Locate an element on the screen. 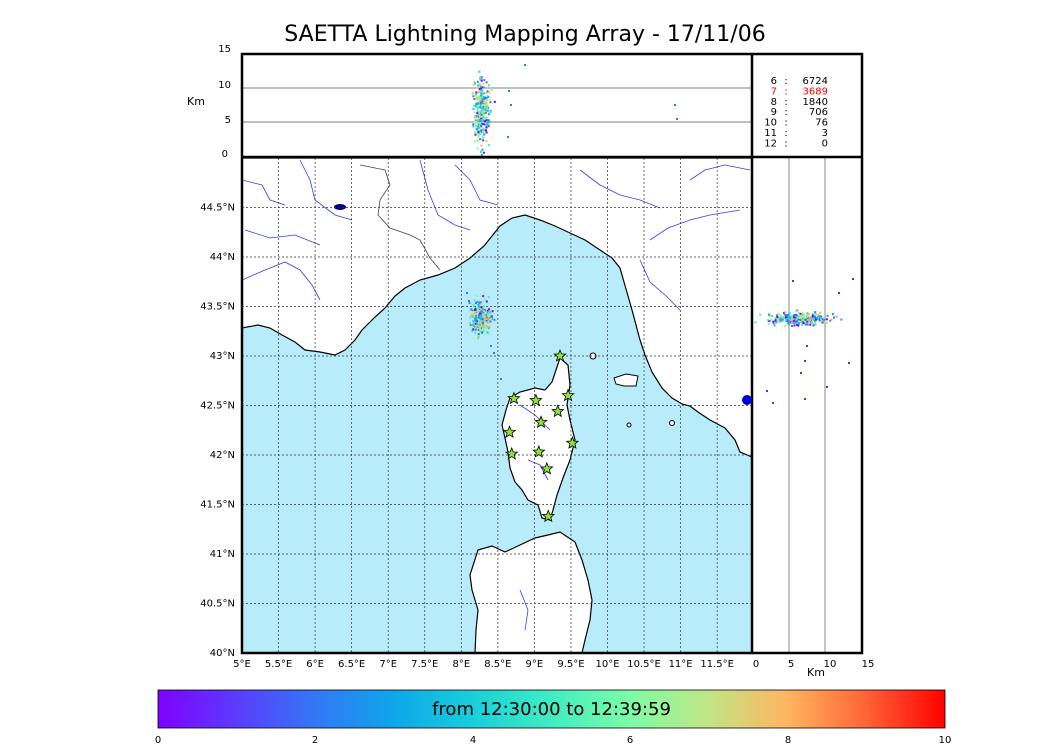 The image size is (1050, 750). side-xtick: 0 is located at coordinates (756, 664).